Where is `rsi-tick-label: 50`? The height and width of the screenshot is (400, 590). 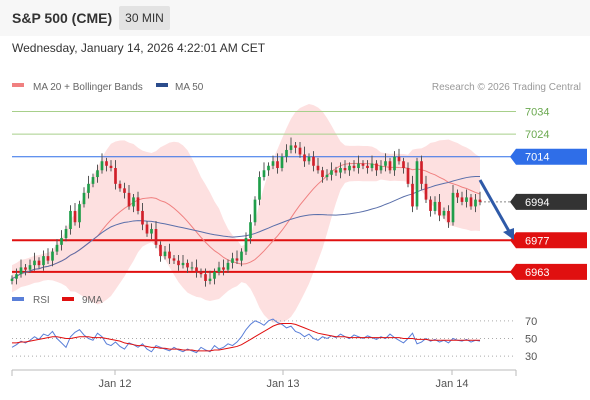
rsi-tick-label: 50 is located at coordinates (531, 340).